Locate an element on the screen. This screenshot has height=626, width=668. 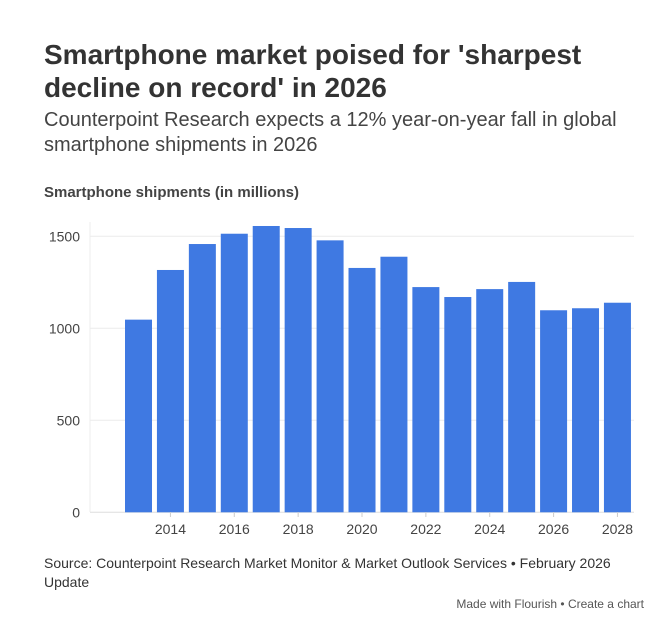
made-with-flourish-link: Made with Flourish is located at coordinates (507, 604).